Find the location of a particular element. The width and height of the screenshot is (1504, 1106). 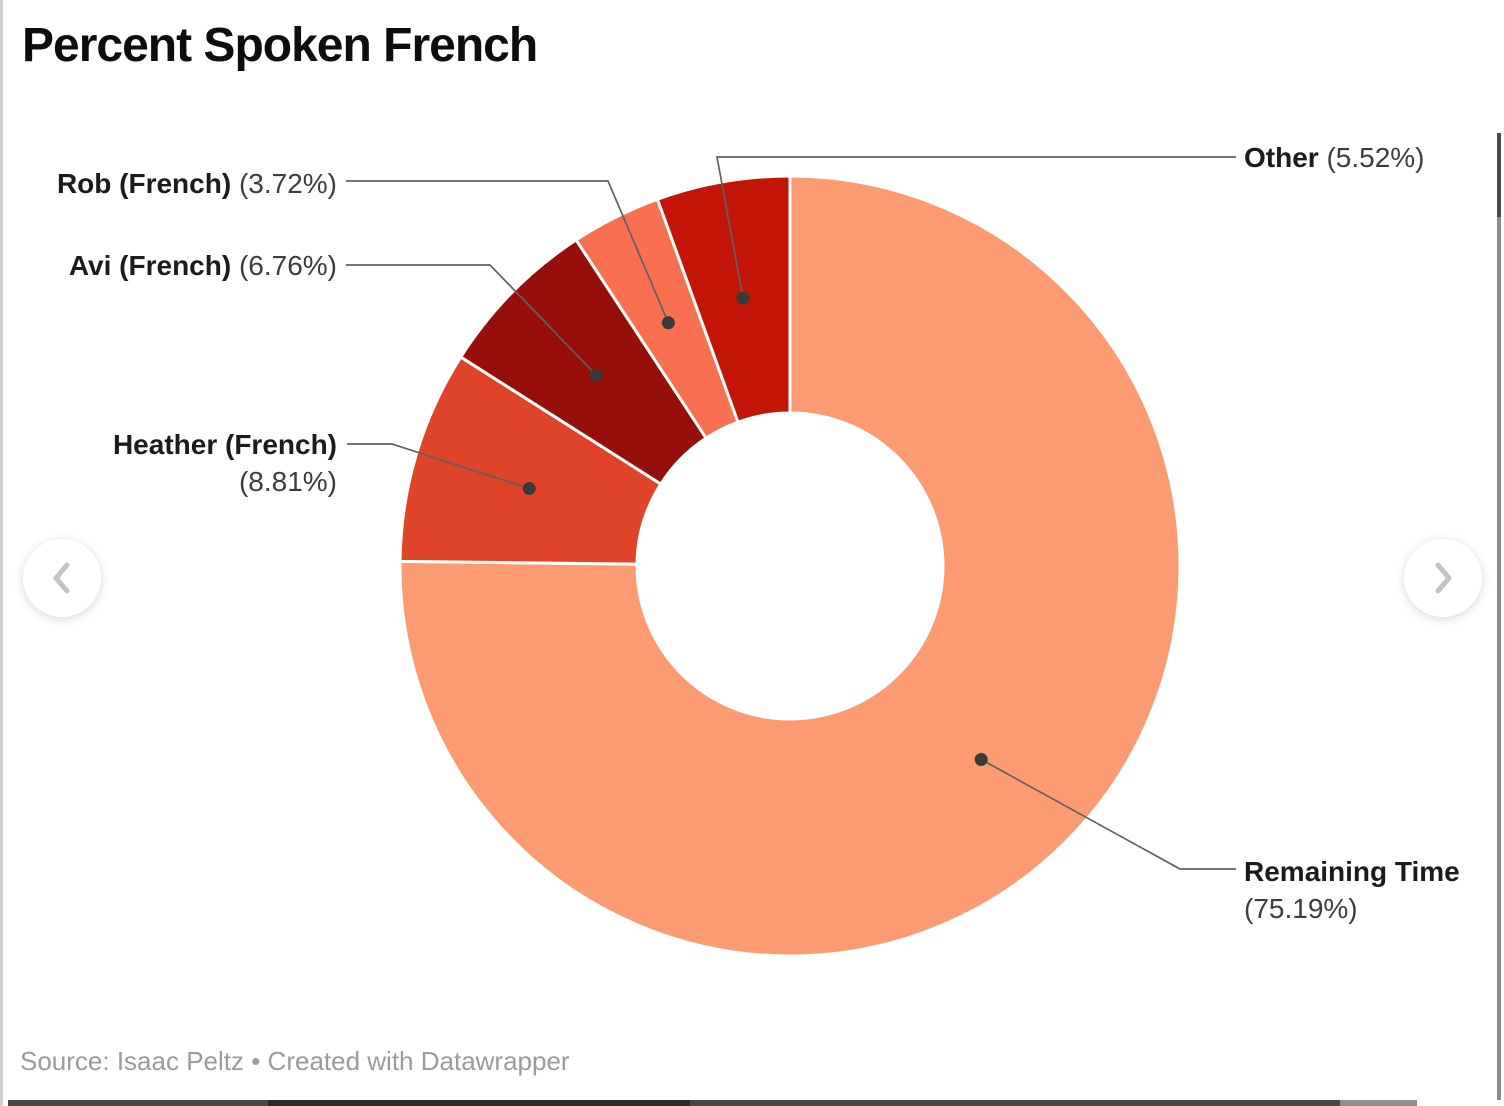

callout-other-pct: (5.52%) is located at coordinates (1375, 157).